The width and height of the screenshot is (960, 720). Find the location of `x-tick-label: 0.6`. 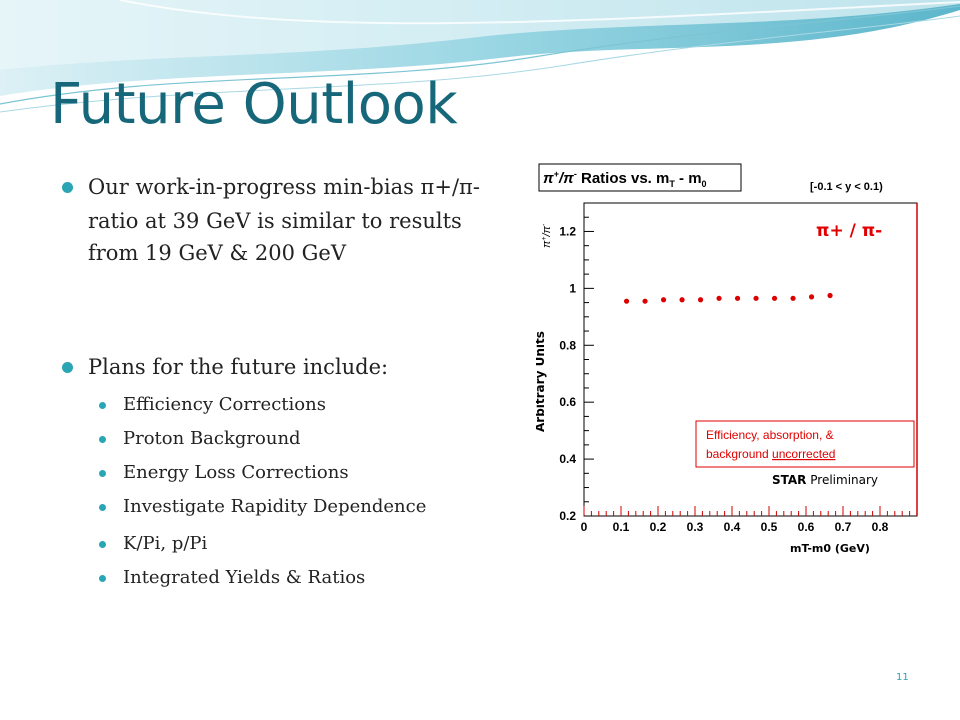

x-tick-label: 0.6 is located at coordinates (806, 527).